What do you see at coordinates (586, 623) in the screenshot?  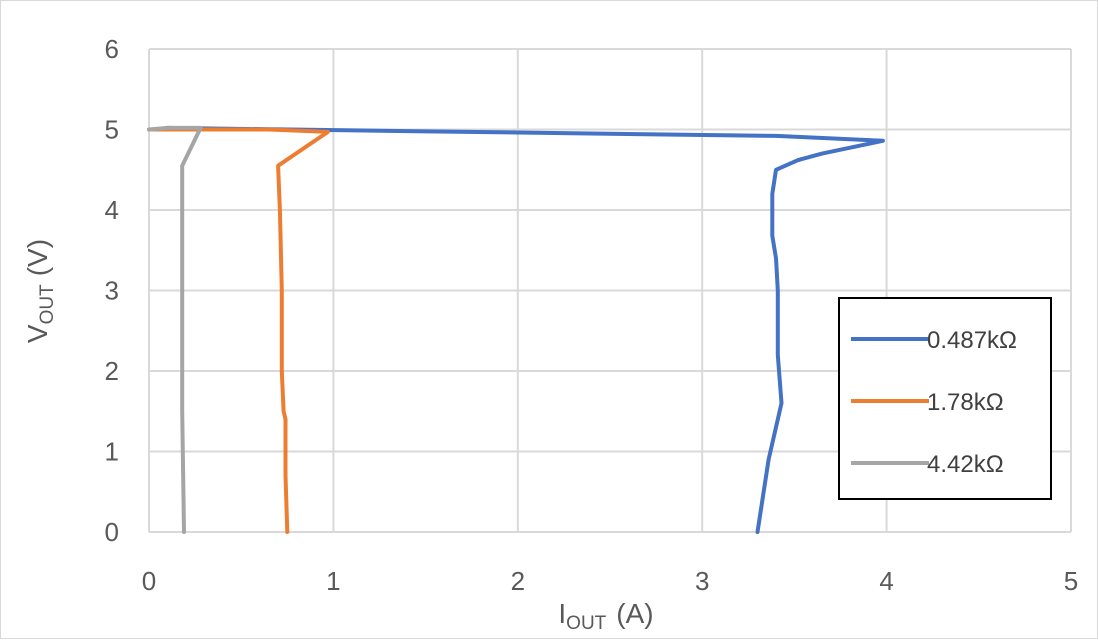 I see `x-axis-title-sub: OUT` at bounding box center [586, 623].